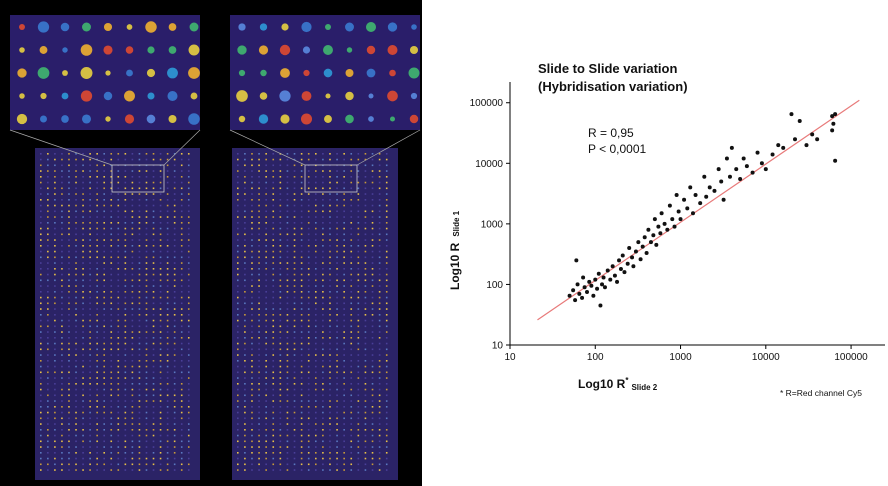 The image size is (888, 486). What do you see at coordinates (371, 50) in the screenshot?
I see `zoom-spot` at bounding box center [371, 50].